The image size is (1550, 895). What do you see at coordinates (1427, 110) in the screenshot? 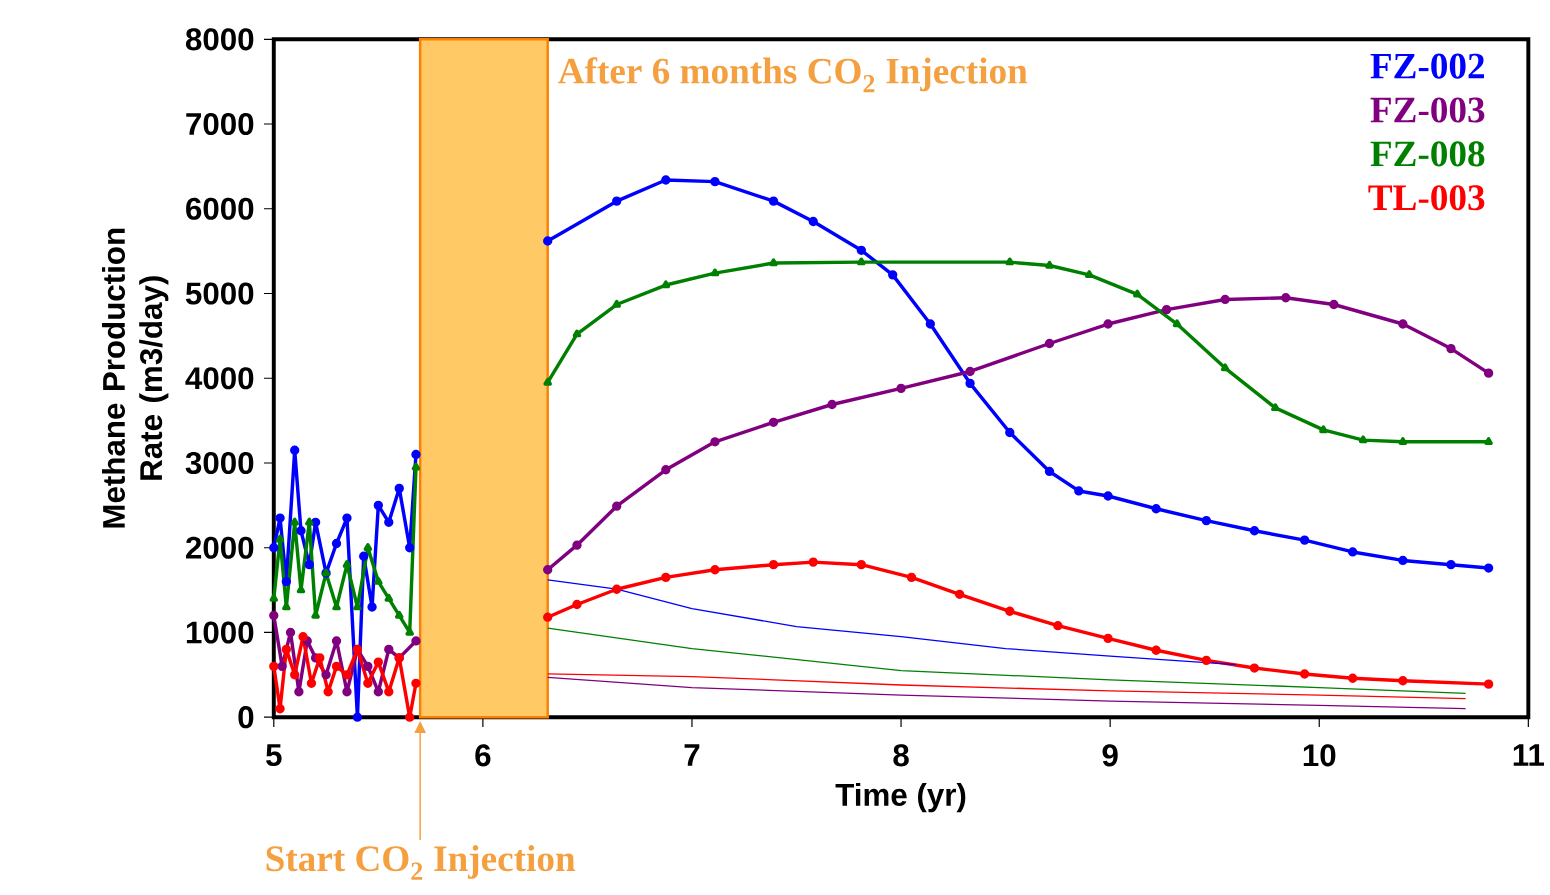
I see `text: FZ-003` at bounding box center [1427, 110].